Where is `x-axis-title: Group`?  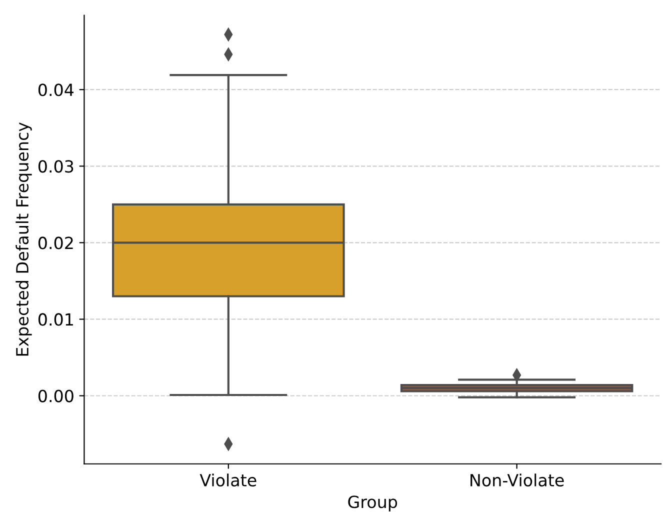 x-axis-title: Group is located at coordinates (373, 504).